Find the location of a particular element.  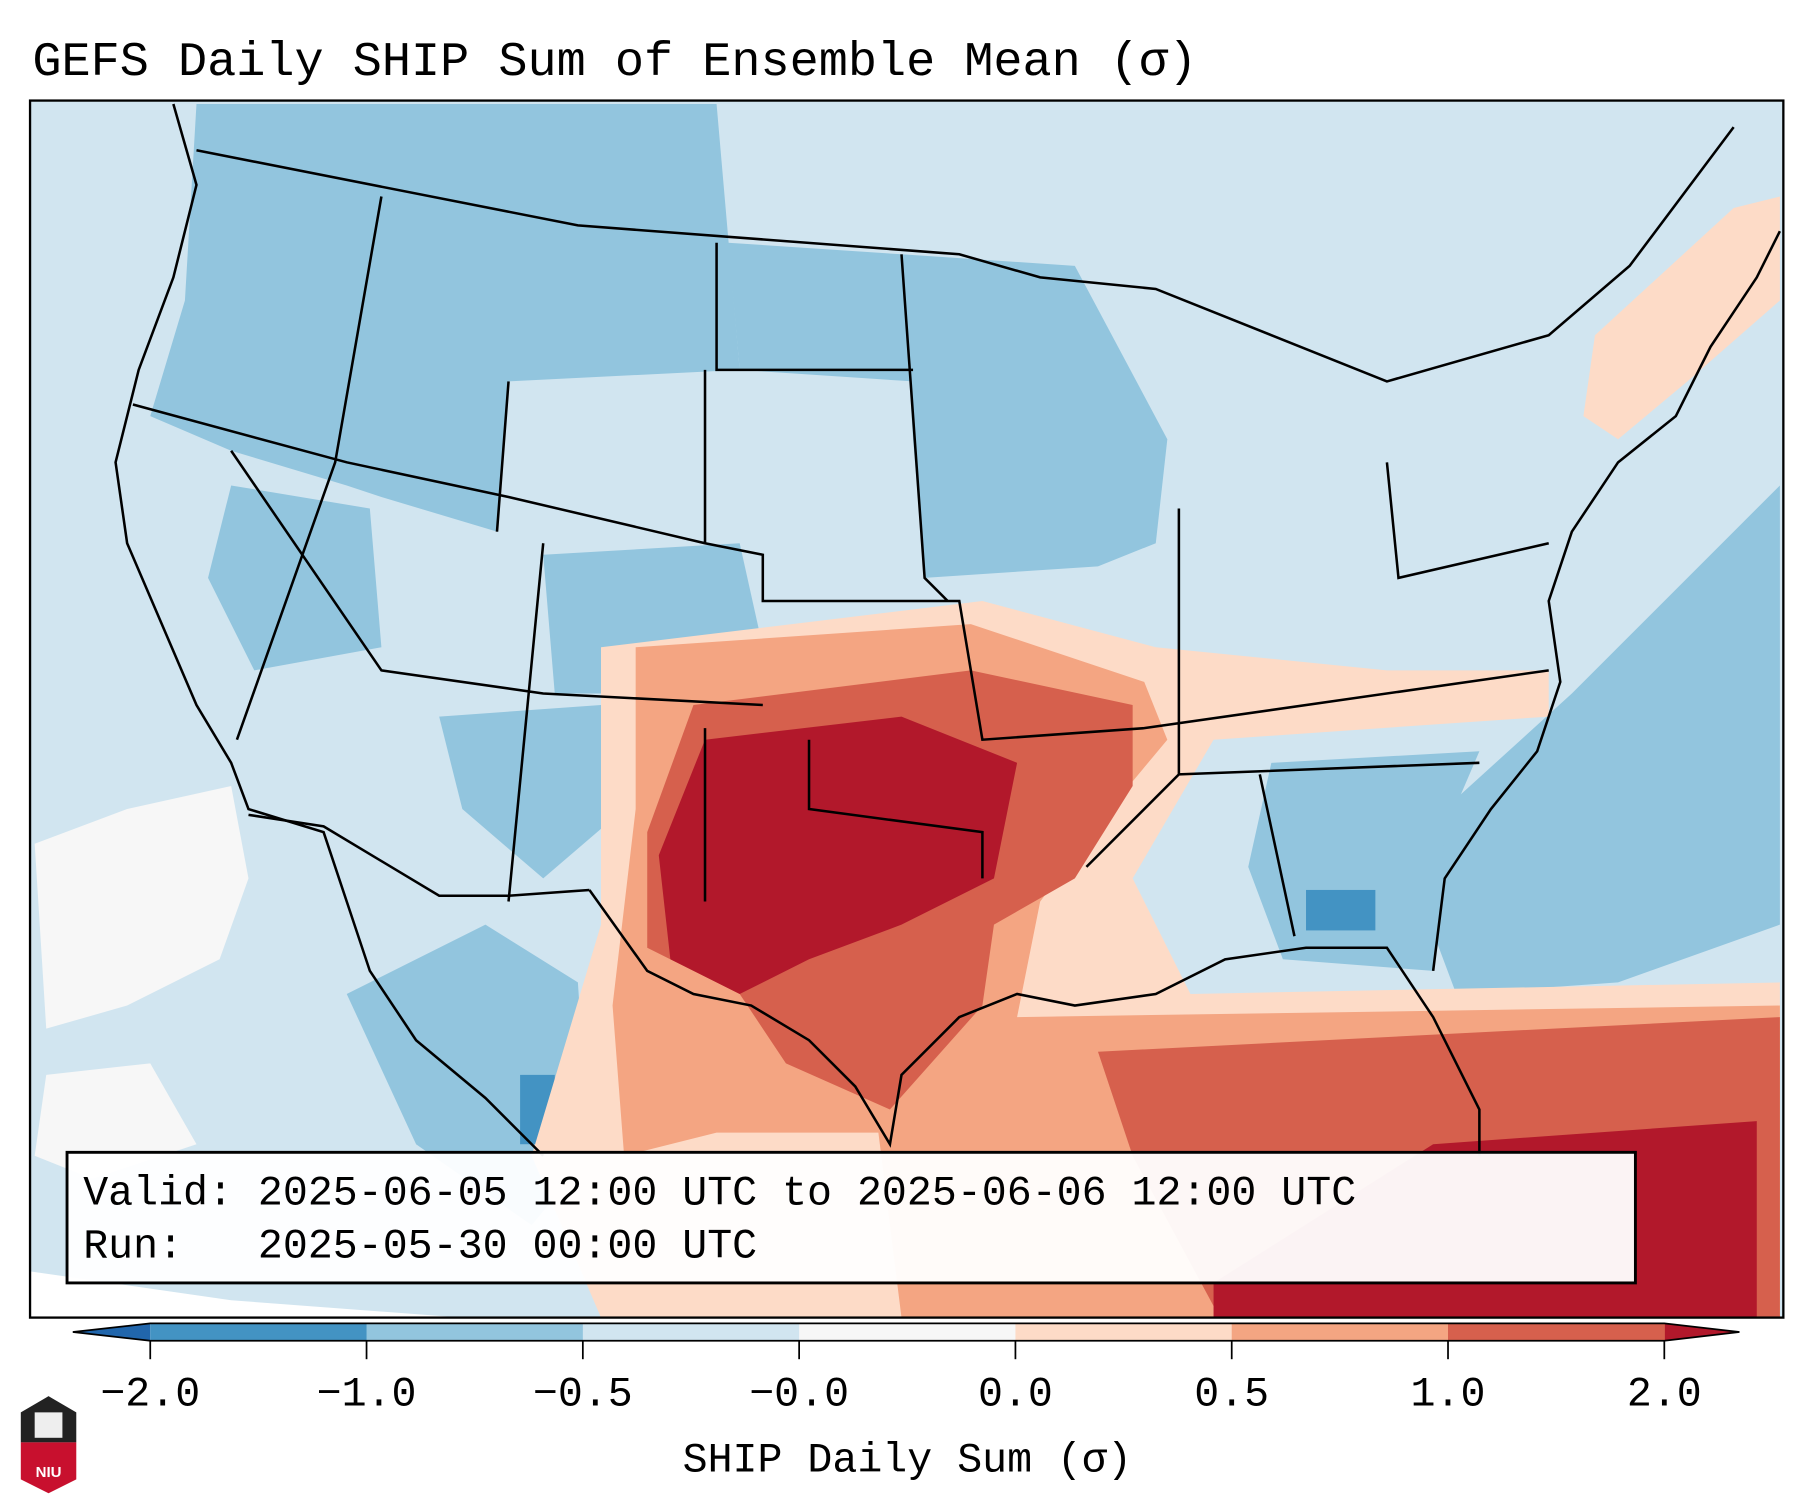

colorbar-tick-label: −2.0 is located at coordinates (150, 1394).